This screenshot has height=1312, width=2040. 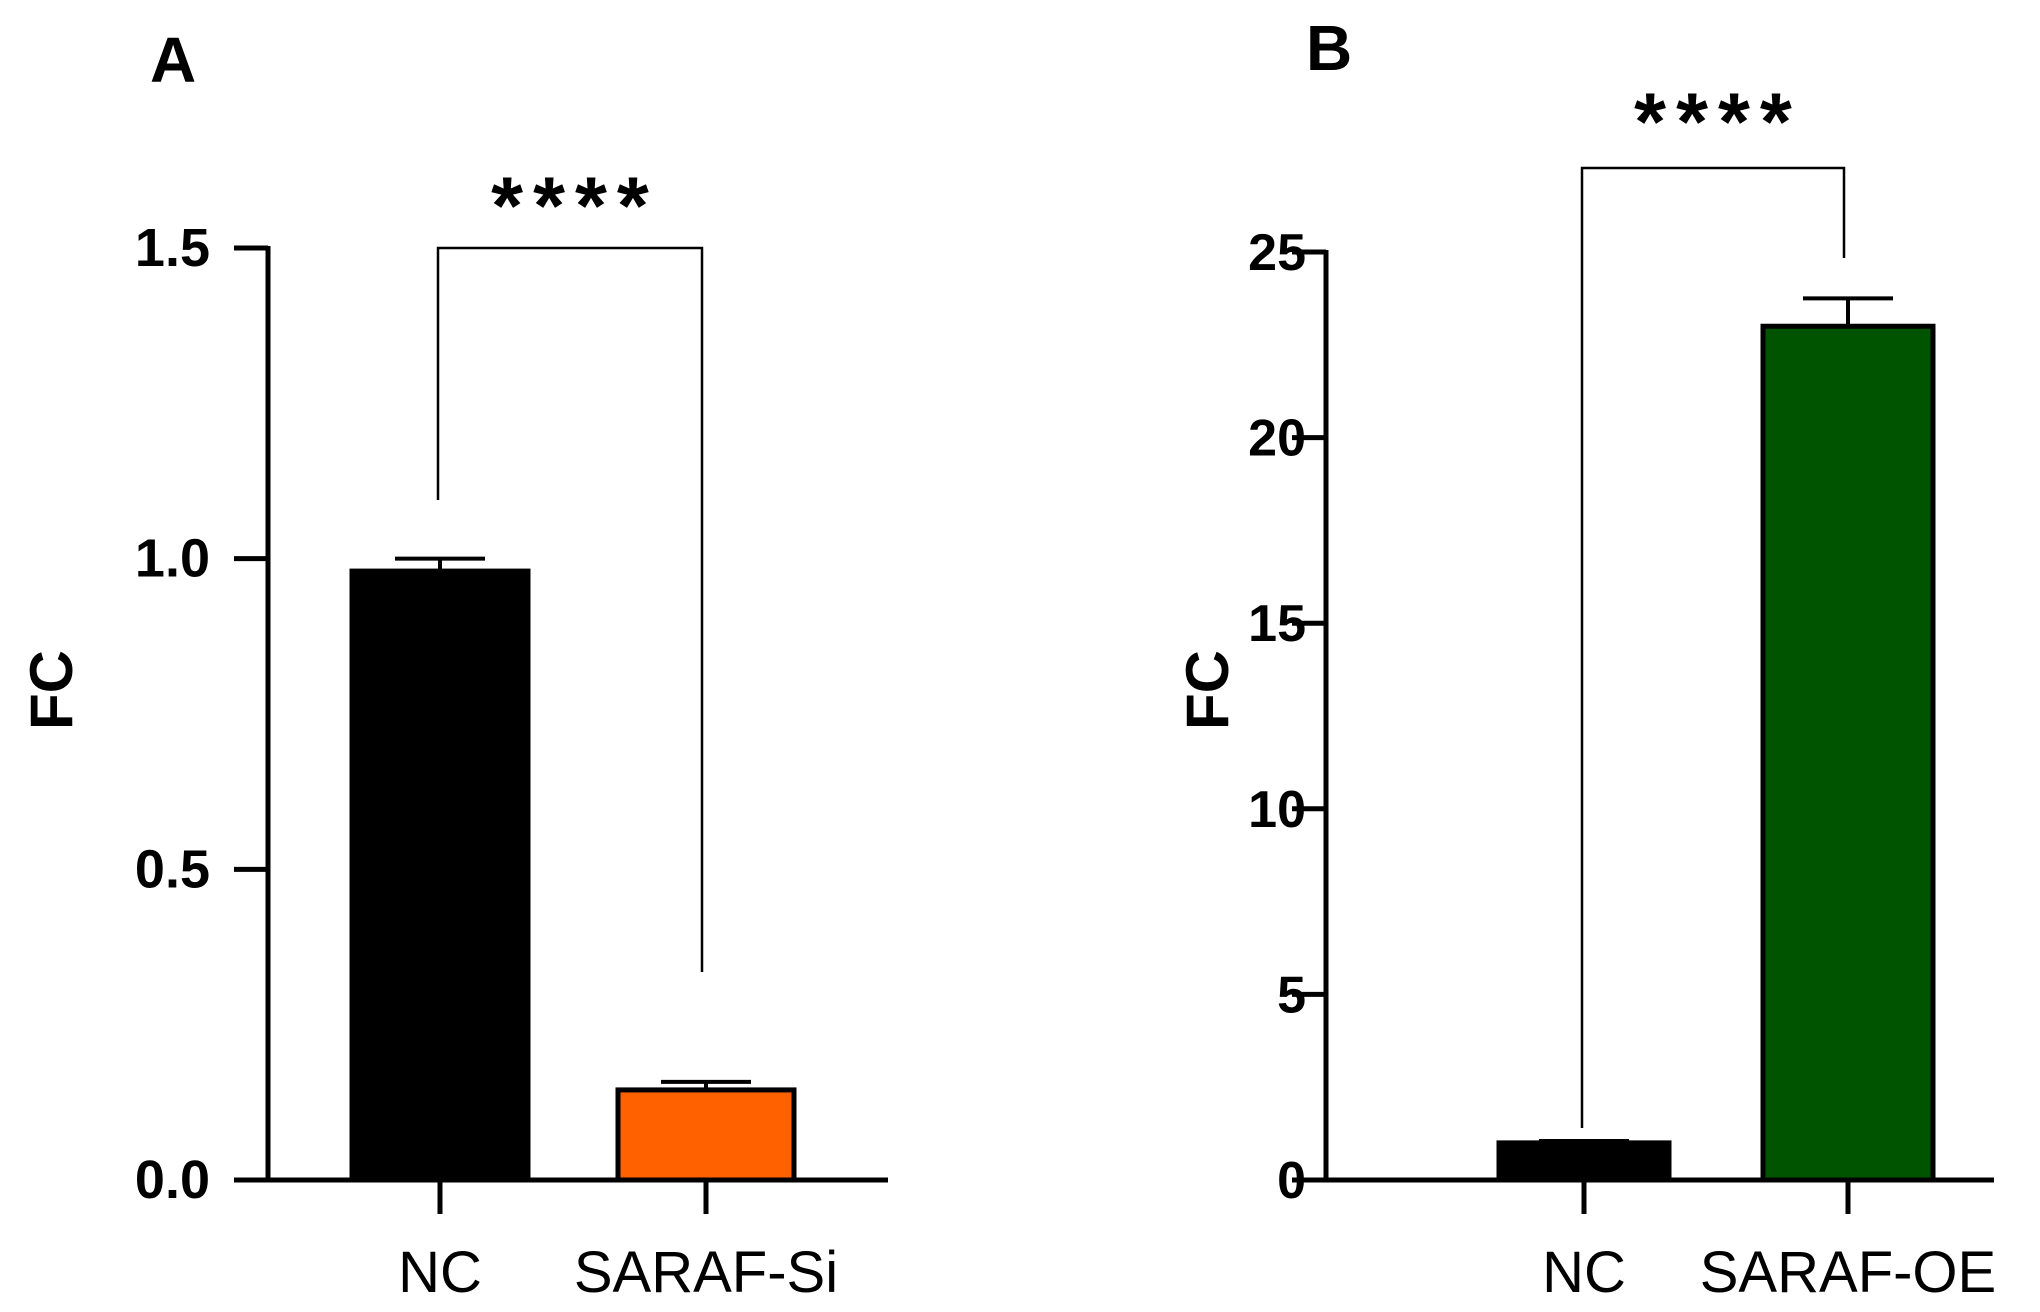 What do you see at coordinates (173, 60) in the screenshot?
I see `panel-a-letter: A` at bounding box center [173, 60].